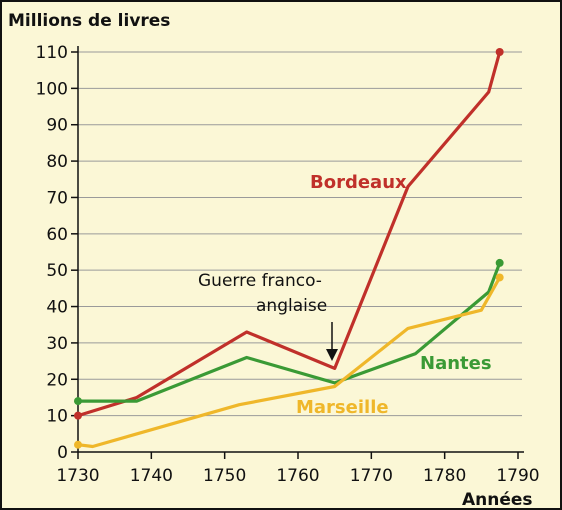  What do you see at coordinates (57, 162) in the screenshot?
I see `y-tick-label: 80` at bounding box center [57, 162].